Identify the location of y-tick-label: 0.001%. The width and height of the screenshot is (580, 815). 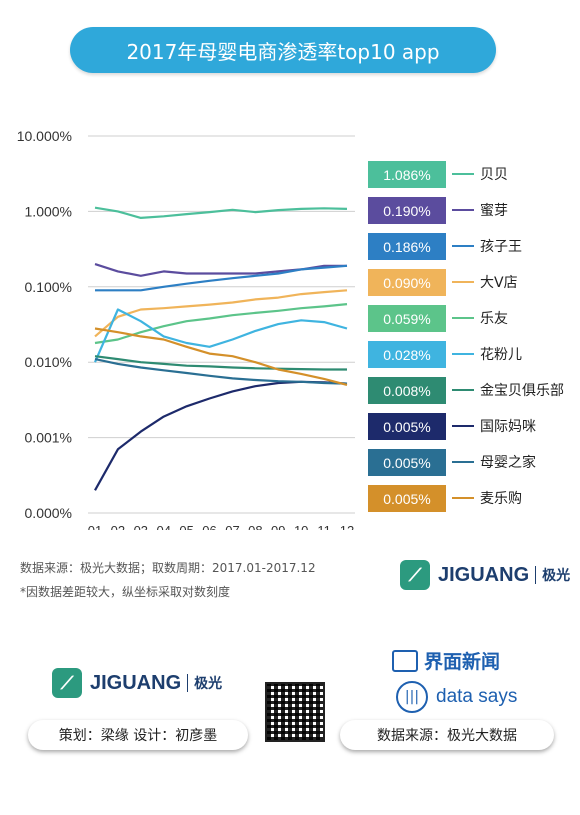
(48, 438).